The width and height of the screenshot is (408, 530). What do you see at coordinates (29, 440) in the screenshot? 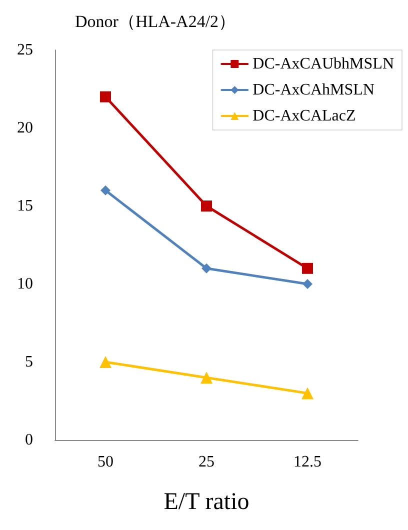
I see `y-tick-label: 0` at bounding box center [29, 440].